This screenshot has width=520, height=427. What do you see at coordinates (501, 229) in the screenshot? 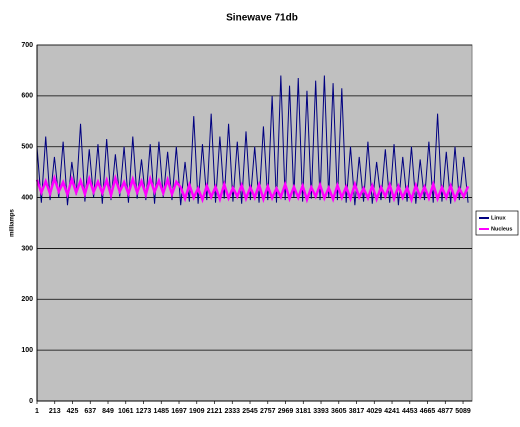
I see `legend-label: Nucleus` at bounding box center [501, 229].